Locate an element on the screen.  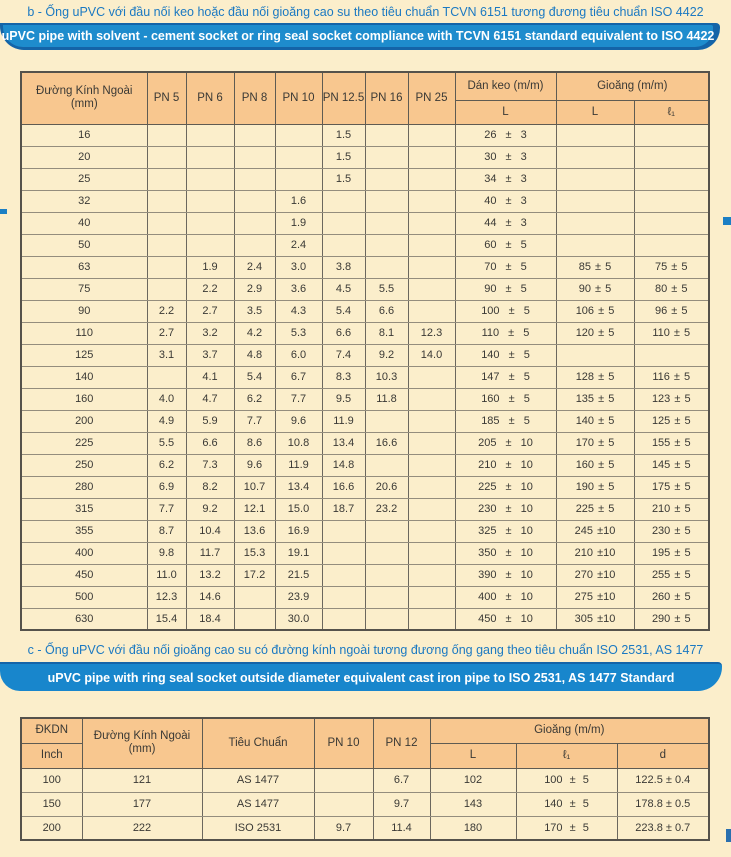
table-cell: 9.6 is located at coordinates (298, 421).